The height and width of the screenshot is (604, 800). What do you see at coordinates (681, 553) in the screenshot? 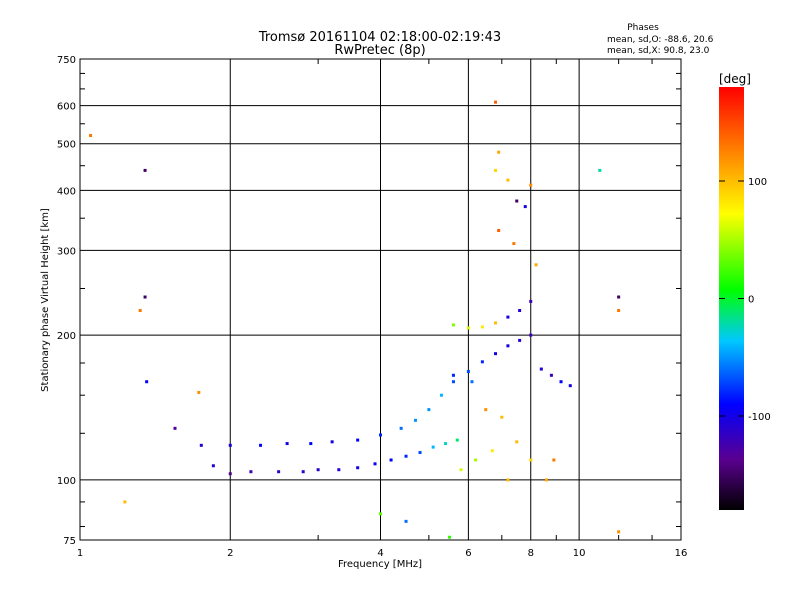
I see `x-tick-label: 16` at bounding box center [681, 553].